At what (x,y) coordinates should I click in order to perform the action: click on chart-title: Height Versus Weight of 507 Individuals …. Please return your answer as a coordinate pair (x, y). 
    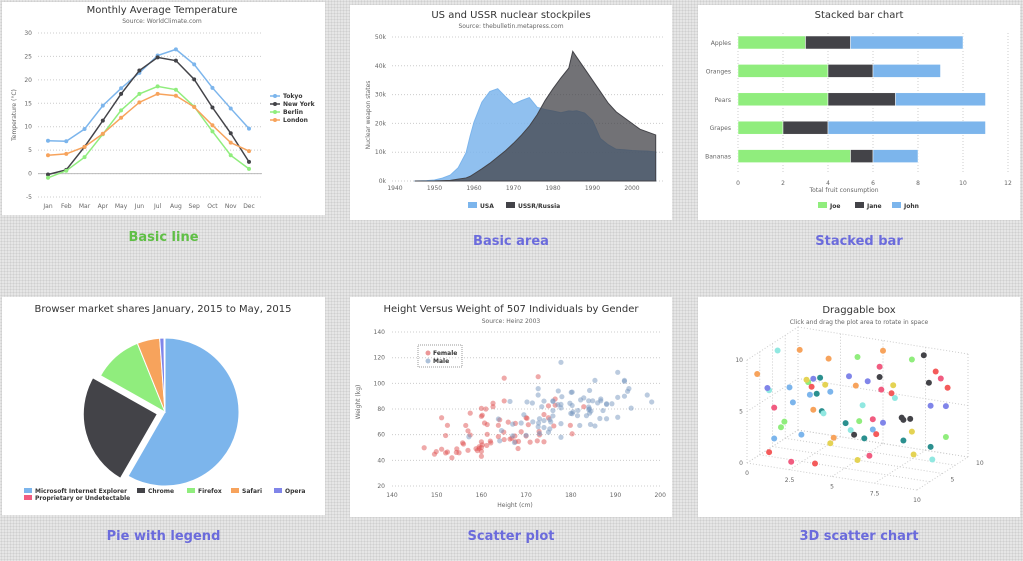
    Looking at the image, I should click on (512, 309).